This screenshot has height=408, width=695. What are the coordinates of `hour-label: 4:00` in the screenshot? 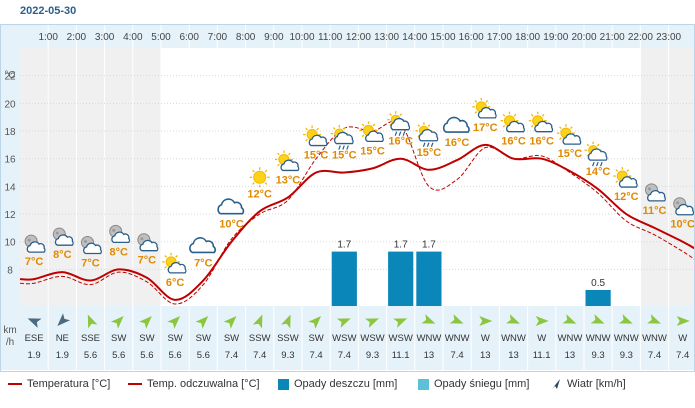 It's located at (133, 37).